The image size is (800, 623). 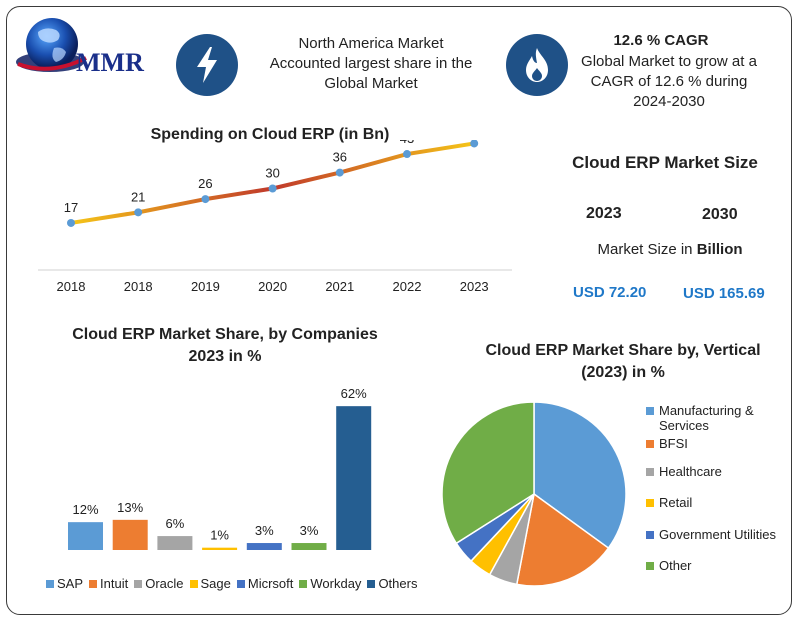 I want to click on cagr-title: 12.6 % CAGR, so click(x=661, y=40).